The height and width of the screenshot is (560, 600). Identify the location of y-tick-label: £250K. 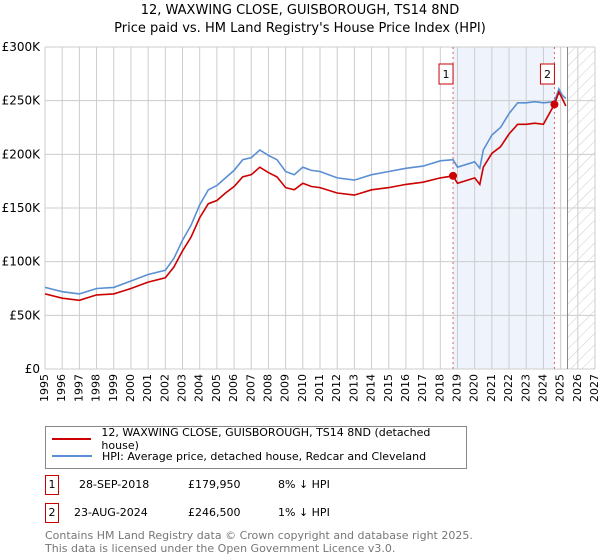
(22, 101).